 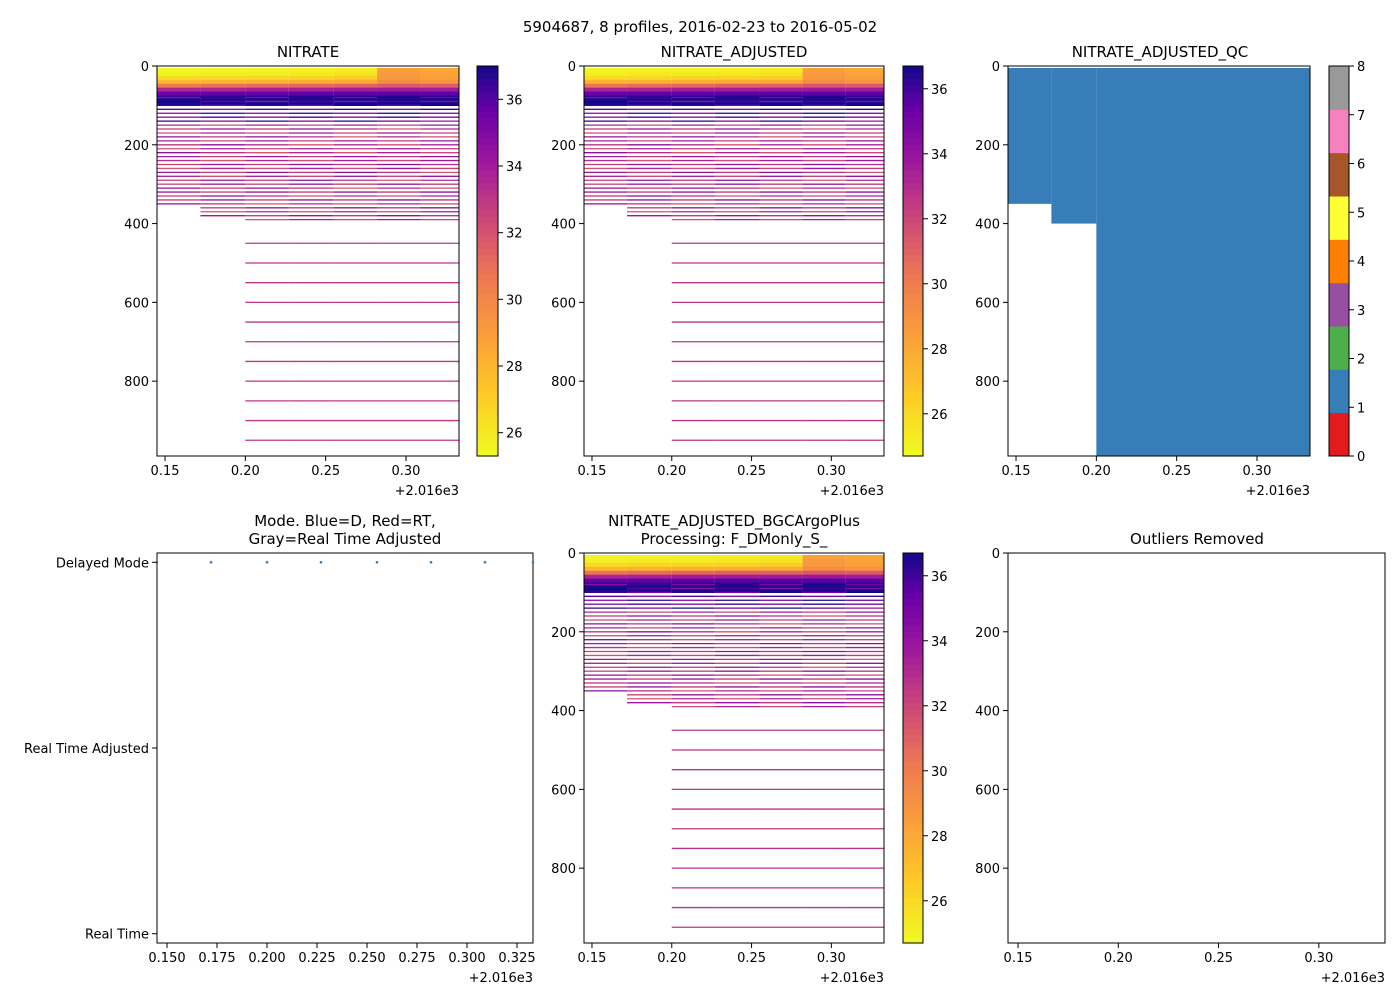 What do you see at coordinates (1361, 165) in the screenshot?
I see `qc-colorbar-tick-label: 6` at bounding box center [1361, 165].